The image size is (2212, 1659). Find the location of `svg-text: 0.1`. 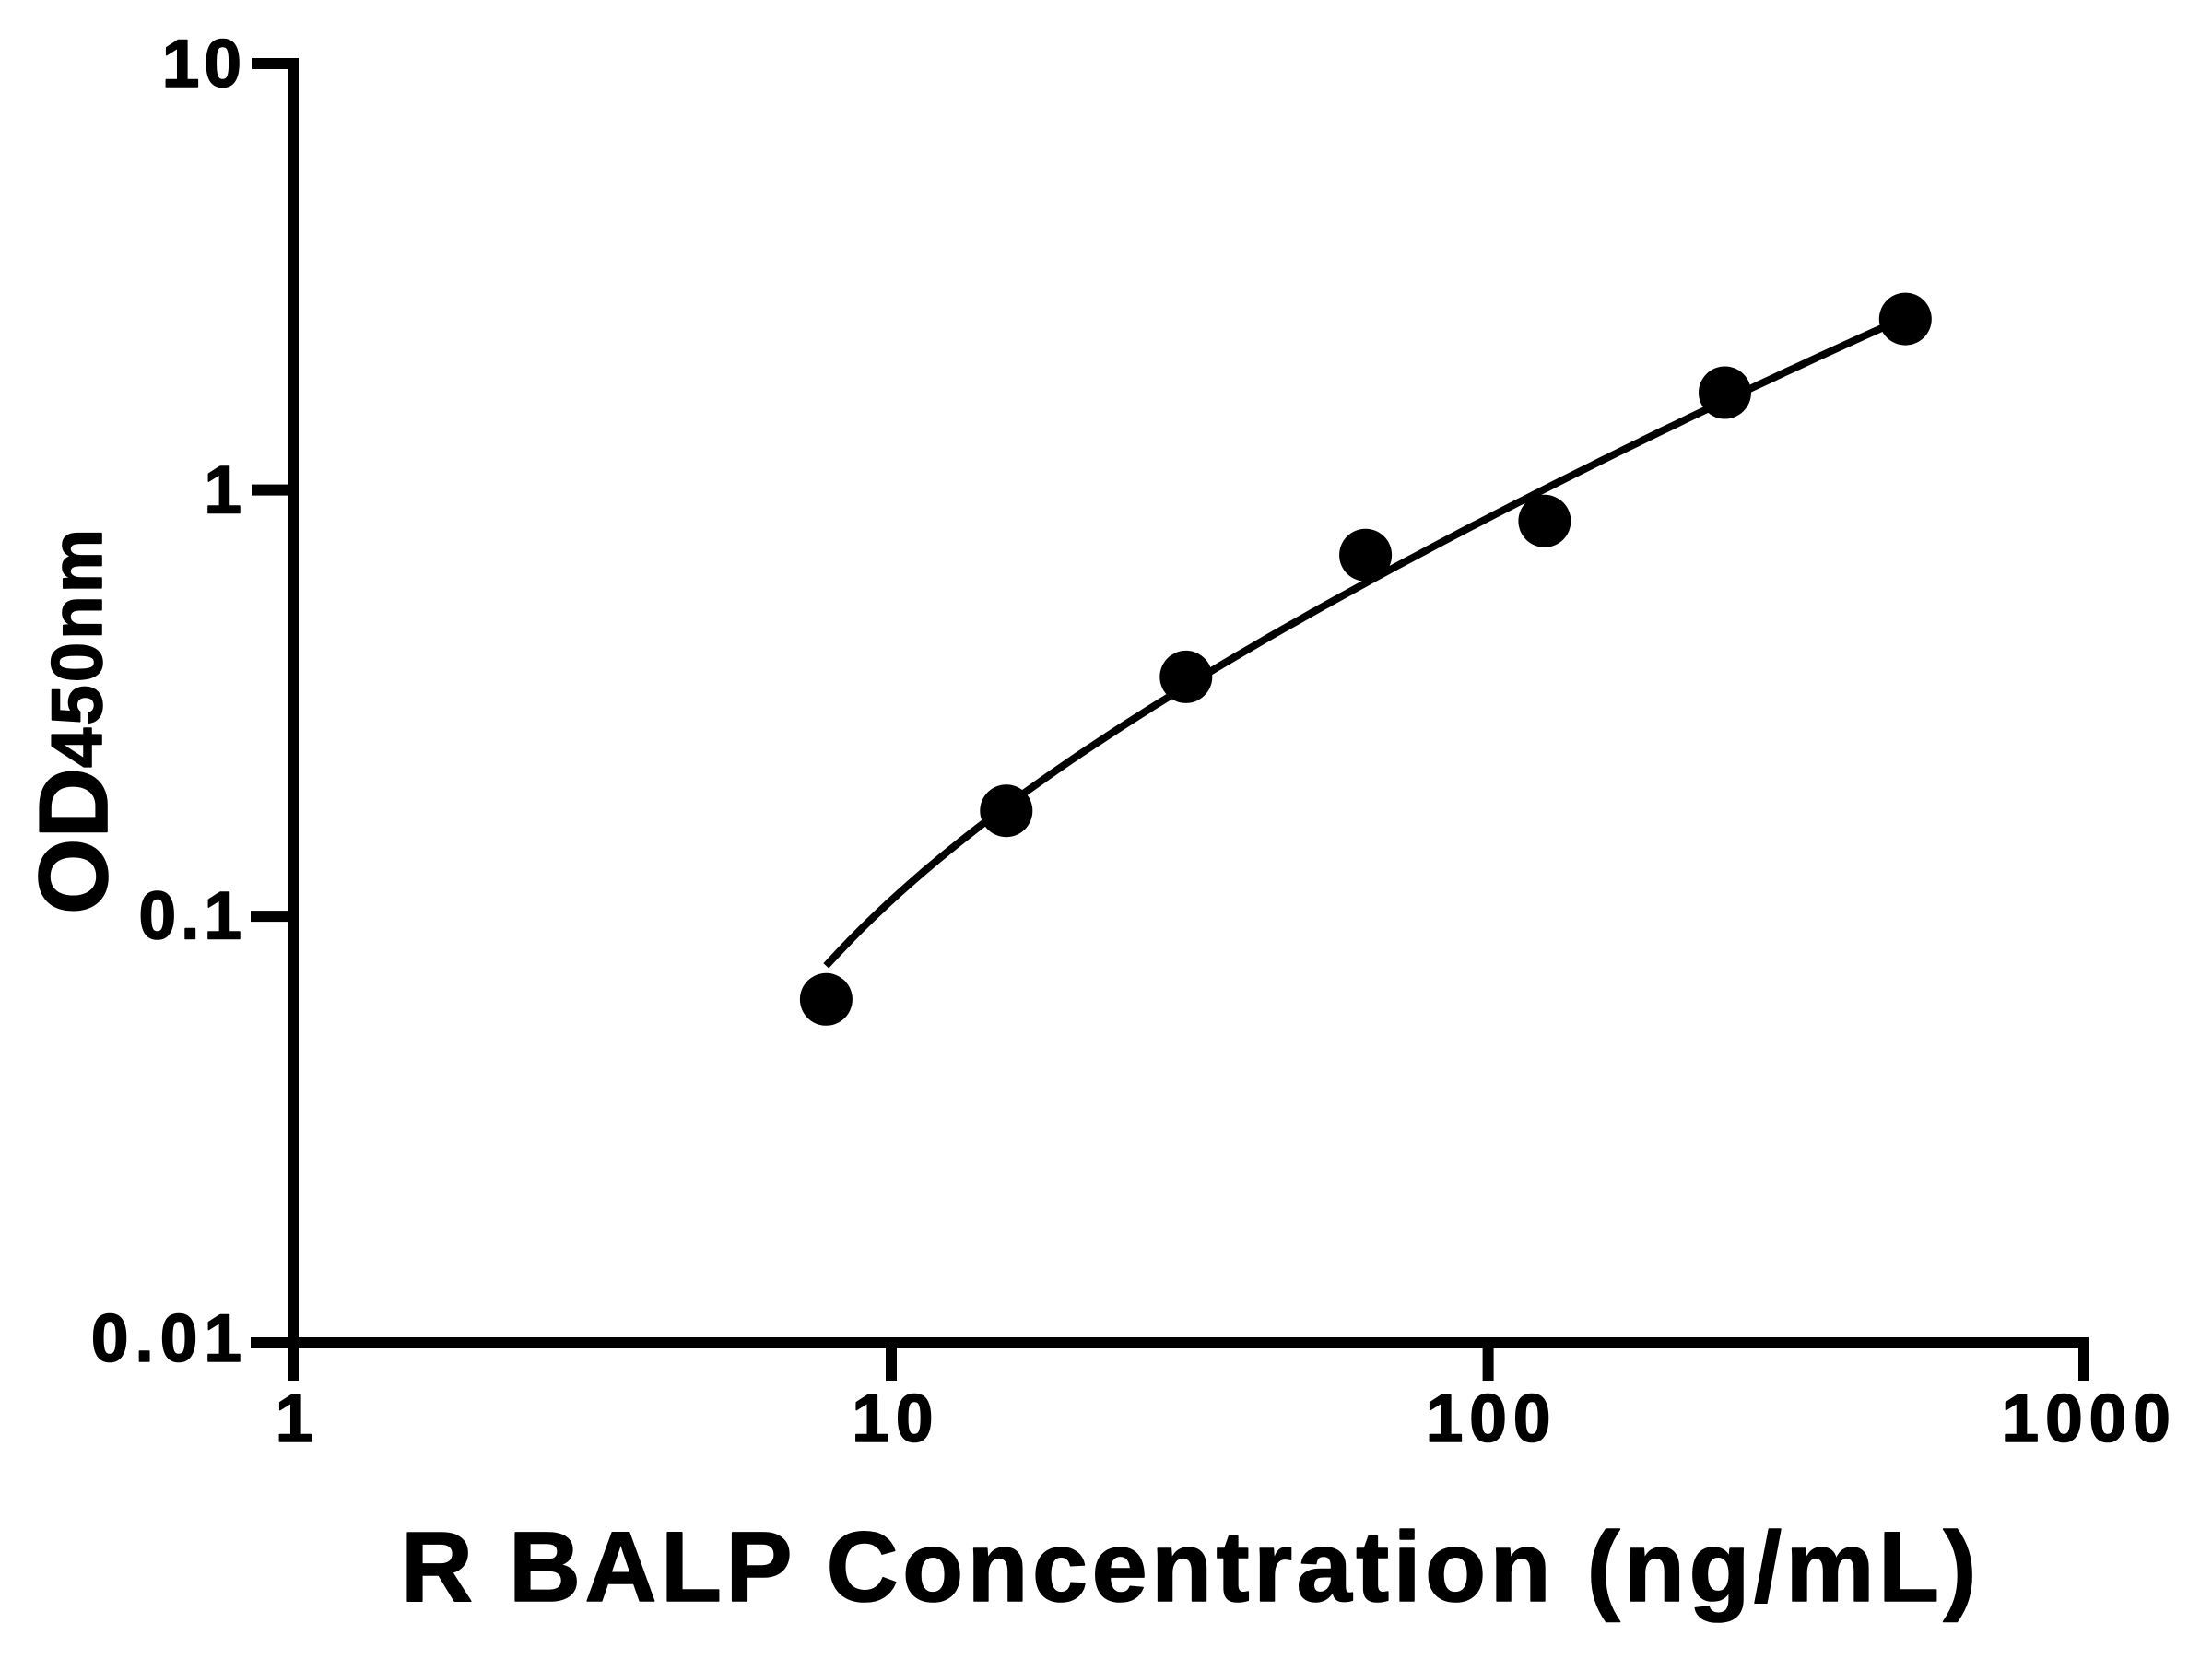

svg-text: 0.1 is located at coordinates (192, 916).